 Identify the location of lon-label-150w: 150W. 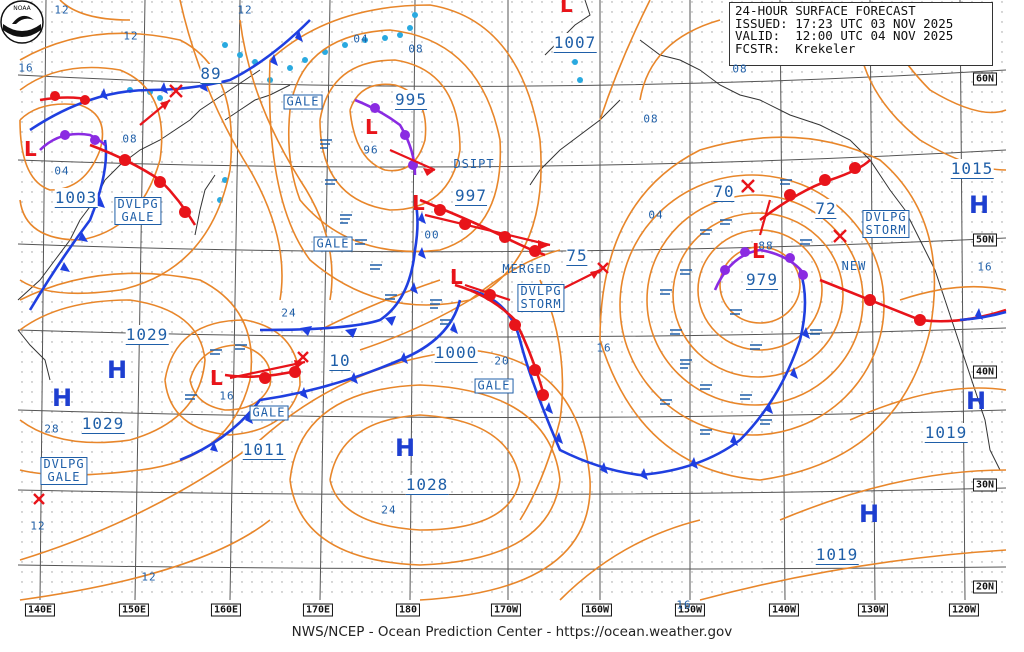
(690, 610).